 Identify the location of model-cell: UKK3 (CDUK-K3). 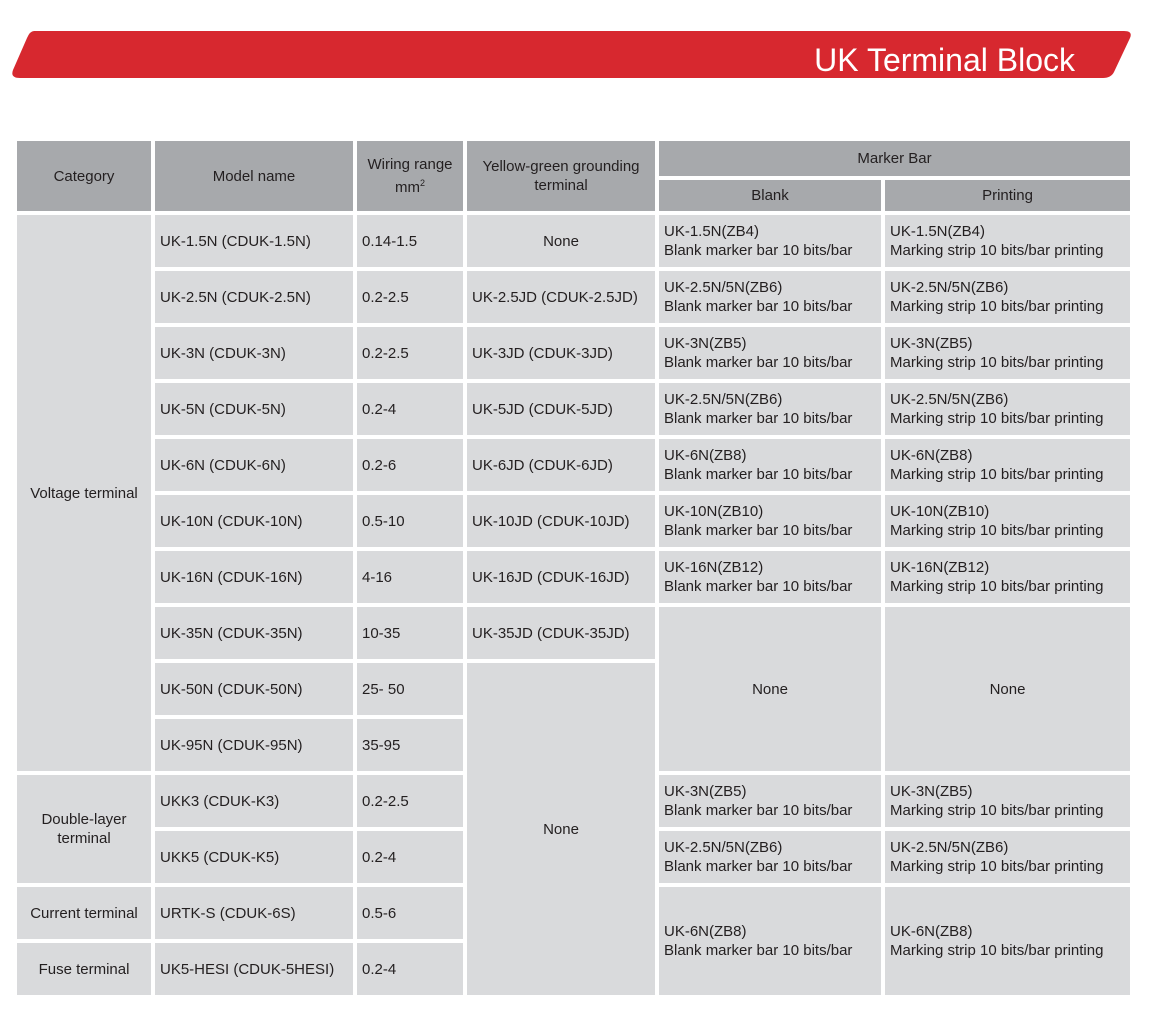
(254, 801).